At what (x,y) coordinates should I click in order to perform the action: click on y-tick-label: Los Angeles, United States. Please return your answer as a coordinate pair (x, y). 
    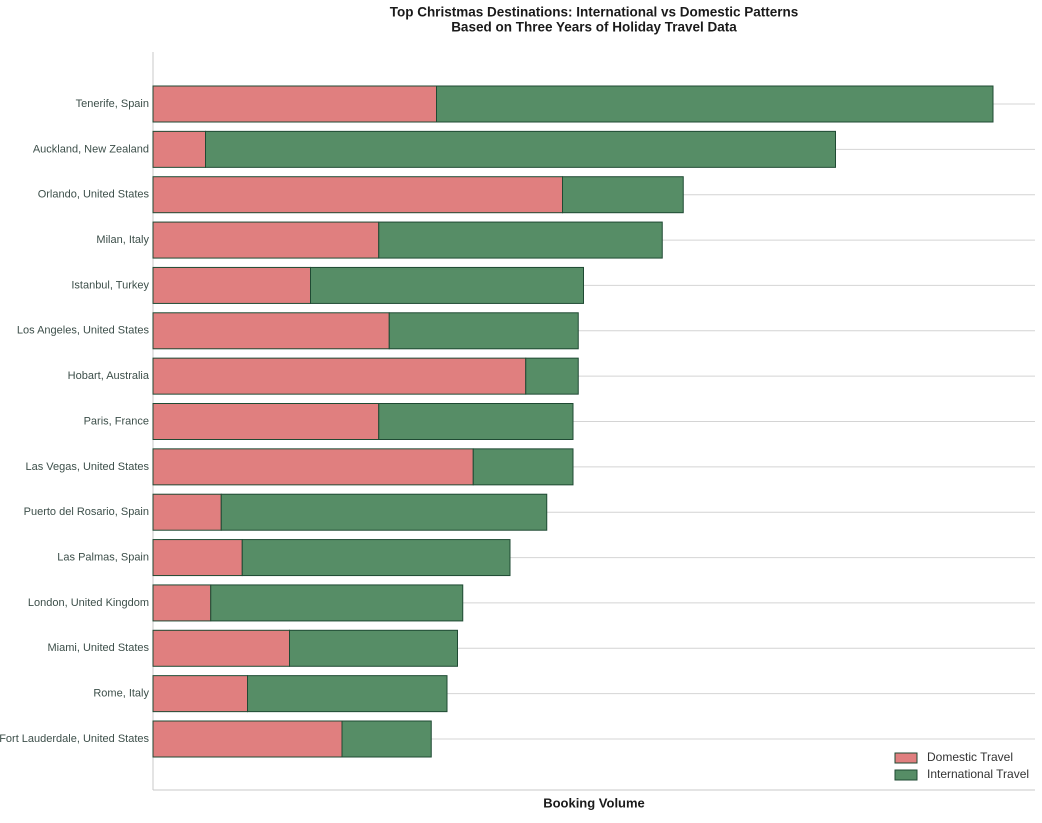
    Looking at the image, I should click on (83, 331).